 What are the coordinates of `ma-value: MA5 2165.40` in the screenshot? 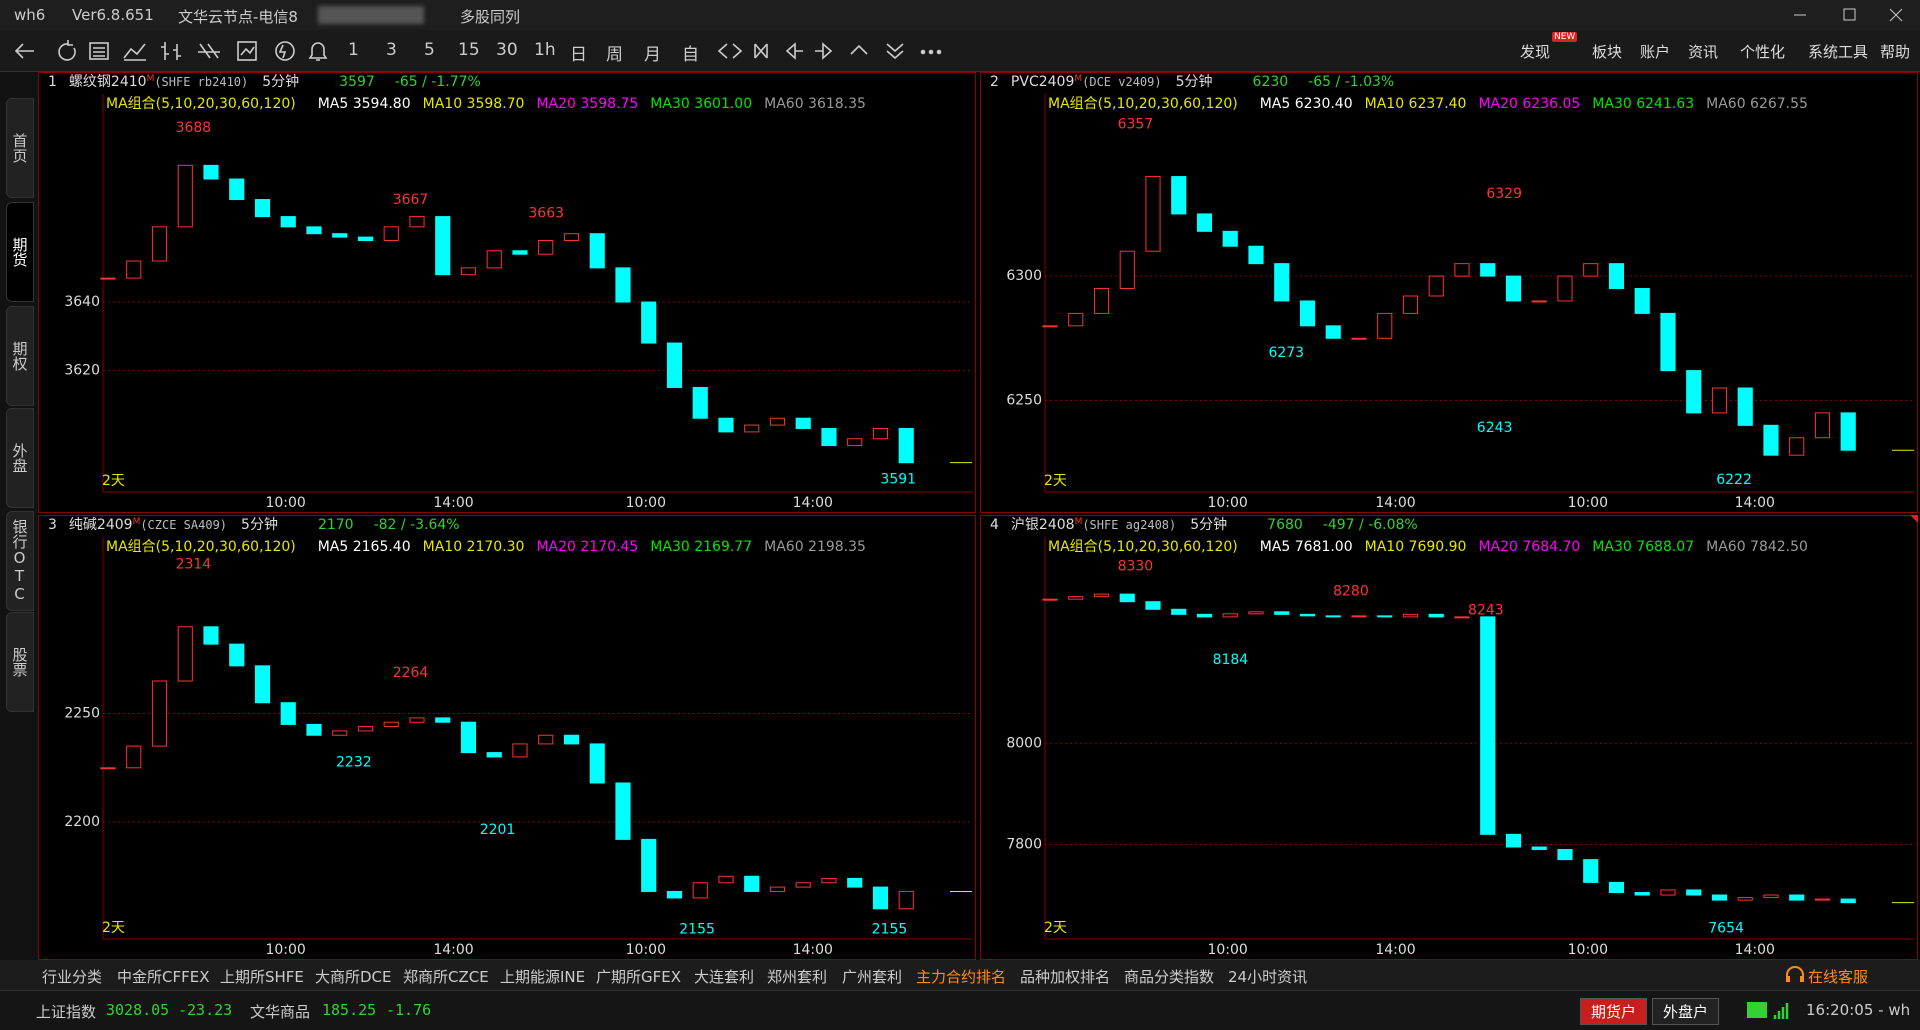 It's located at (364, 547).